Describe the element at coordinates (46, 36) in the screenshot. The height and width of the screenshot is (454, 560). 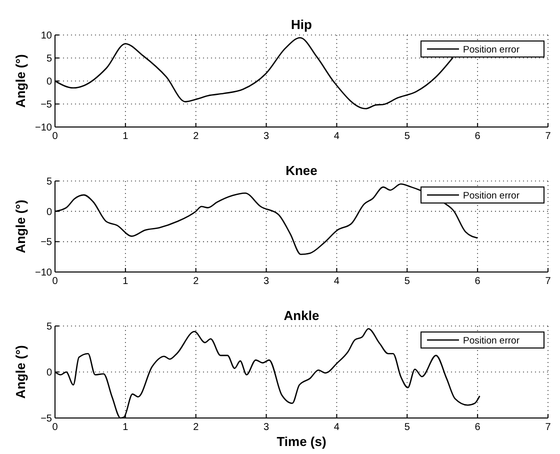
I see `y-tick-label: 10` at that location.